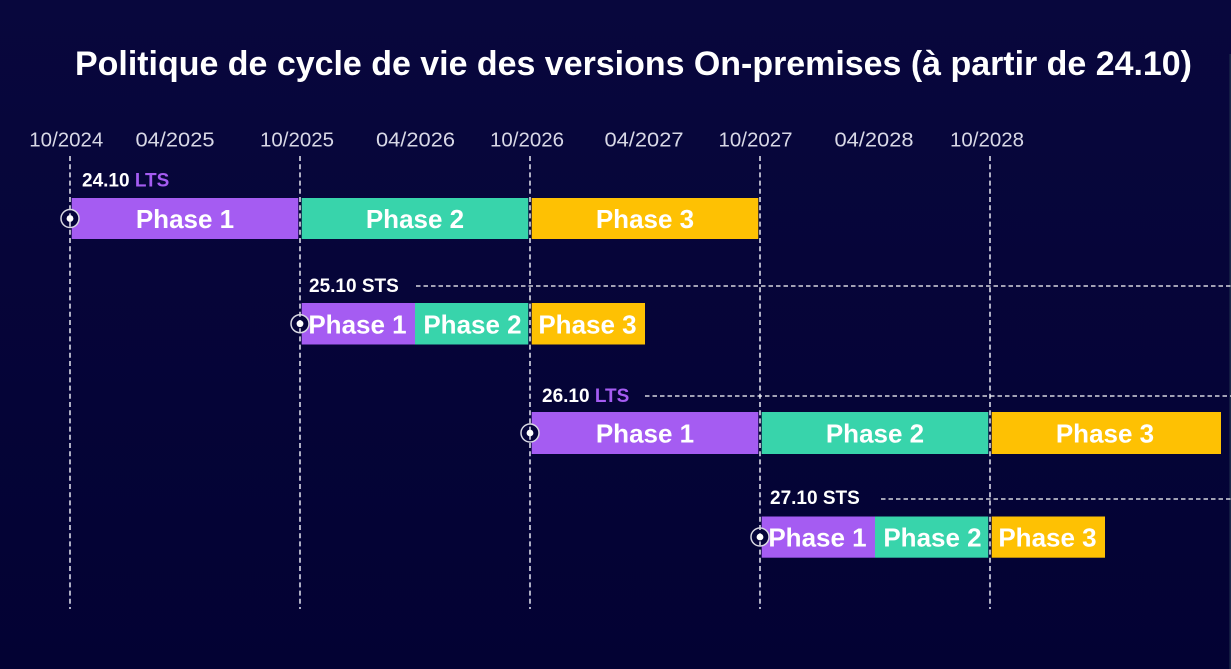  Describe the element at coordinates (815, 498) in the screenshot. I see `svg-text: 27.10 STS` at that location.